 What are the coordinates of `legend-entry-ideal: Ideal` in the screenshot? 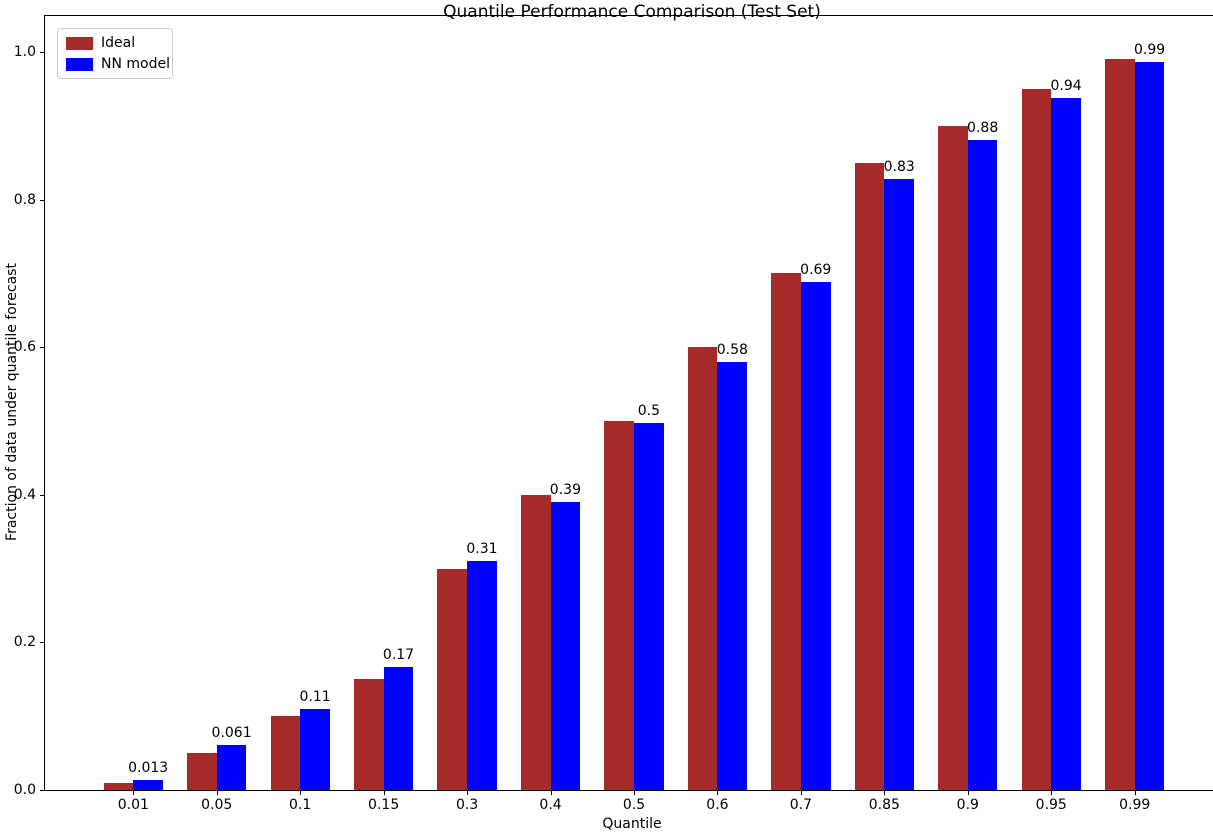 It's located at (115, 43).